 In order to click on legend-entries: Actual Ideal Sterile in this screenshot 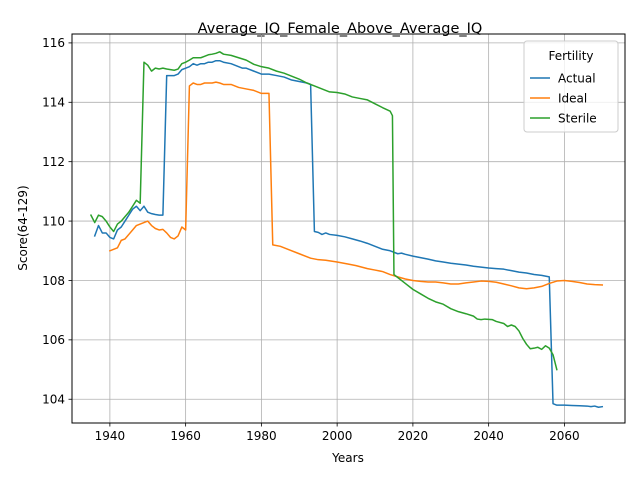, I will do `click(563, 98)`.